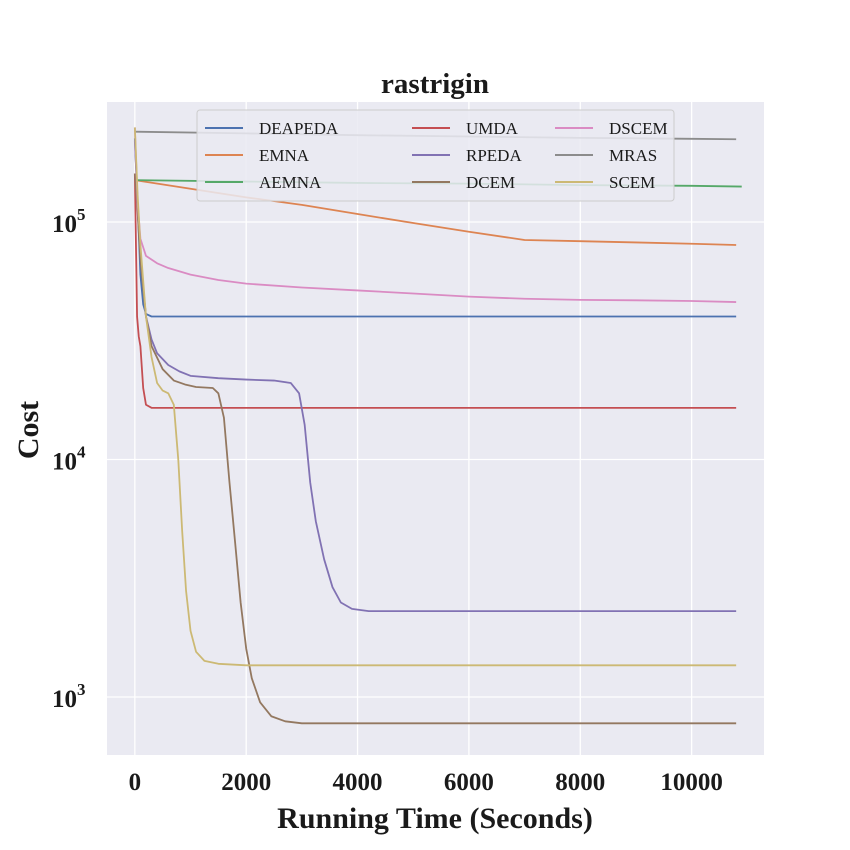 This screenshot has width=850, height=850. Describe the element at coordinates (28, 430) in the screenshot. I see `y-axis-label: Cost` at that location.